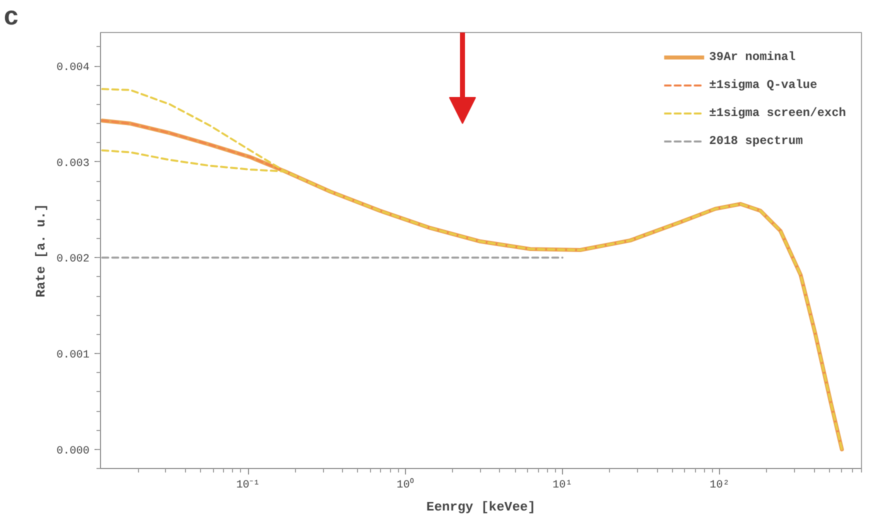  What do you see at coordinates (756, 141) in the screenshot?
I see `legend-label: 2018 spectrum` at bounding box center [756, 141].